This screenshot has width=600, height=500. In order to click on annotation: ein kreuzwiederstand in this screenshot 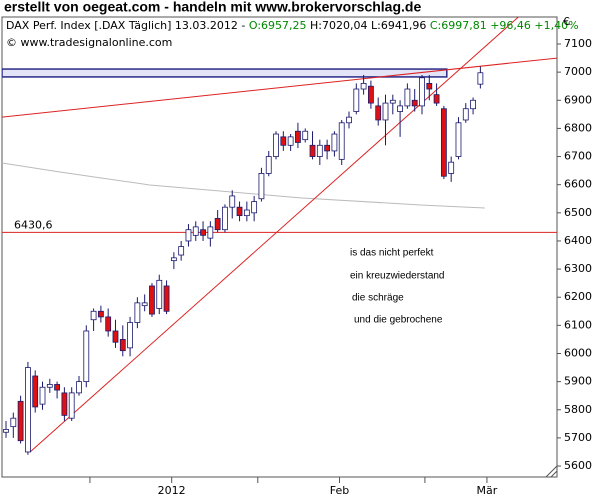, I will do `click(397, 276)`.